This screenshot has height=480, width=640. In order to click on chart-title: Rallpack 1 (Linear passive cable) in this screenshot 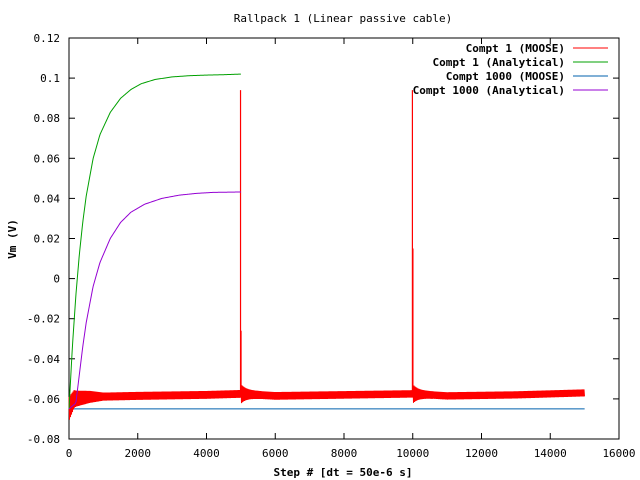, I will do `click(343, 18)`.